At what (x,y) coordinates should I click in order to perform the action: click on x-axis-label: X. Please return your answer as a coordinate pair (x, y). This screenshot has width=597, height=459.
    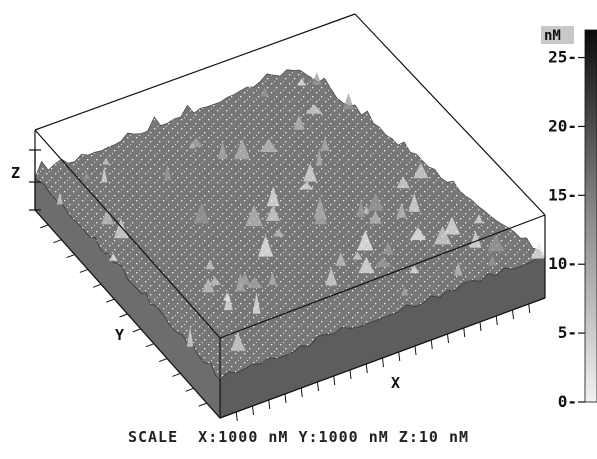
    Looking at the image, I should click on (395, 383).